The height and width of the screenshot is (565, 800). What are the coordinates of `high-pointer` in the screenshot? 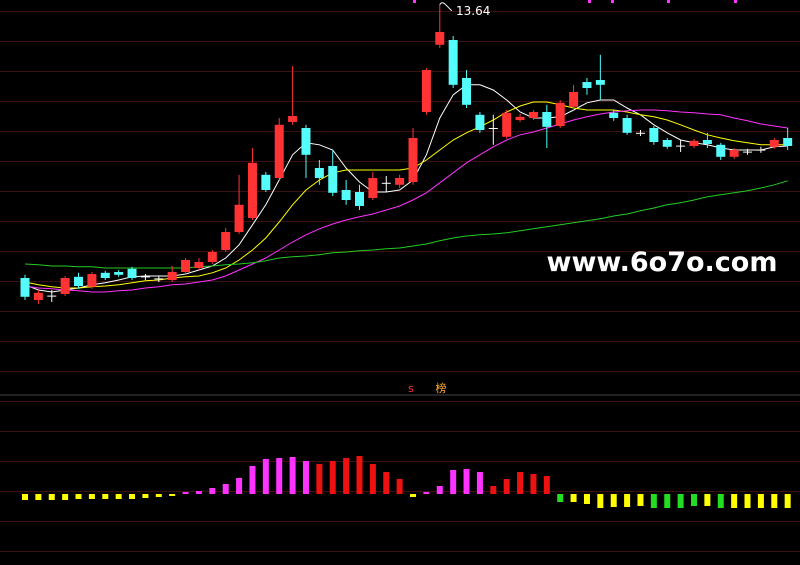 It's located at (446, 7).